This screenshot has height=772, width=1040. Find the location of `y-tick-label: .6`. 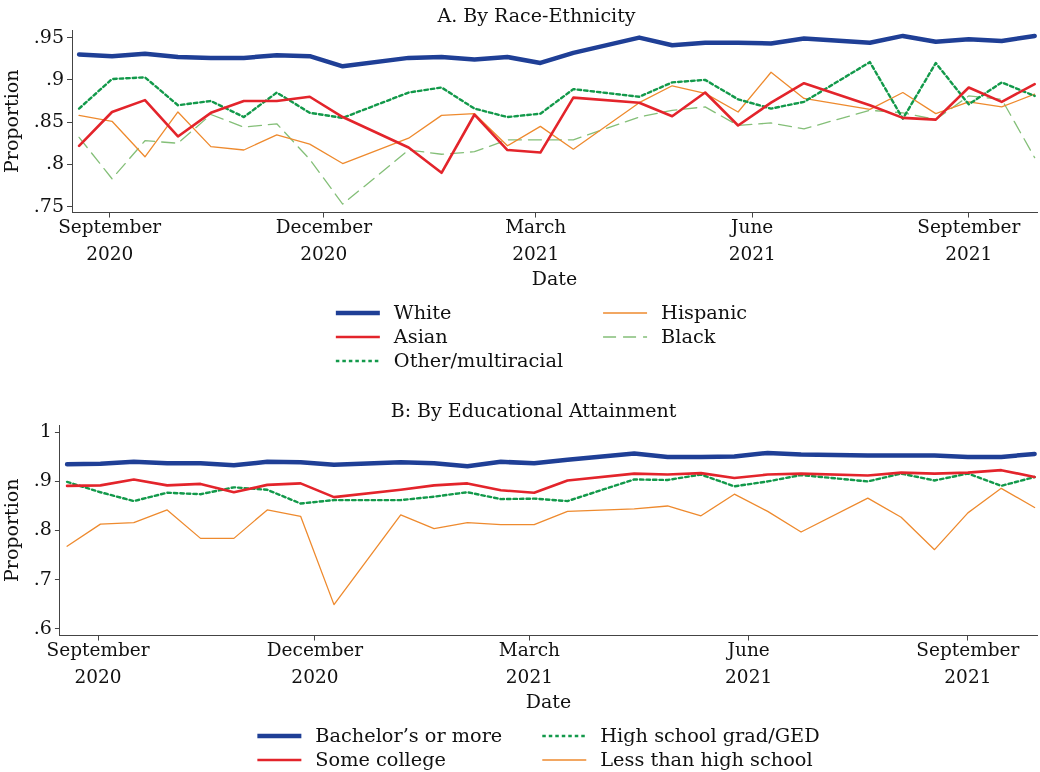

y-tick-label: .6 is located at coordinates (42, 626).